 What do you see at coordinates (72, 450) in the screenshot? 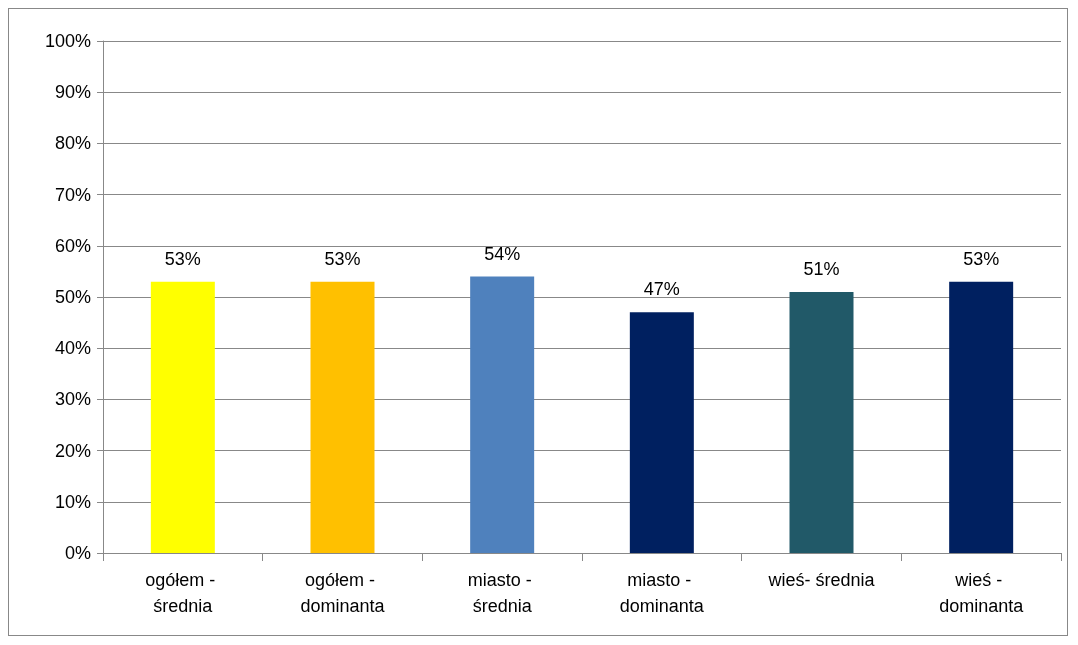
I see `y-tick-label: 20%` at bounding box center [72, 450].